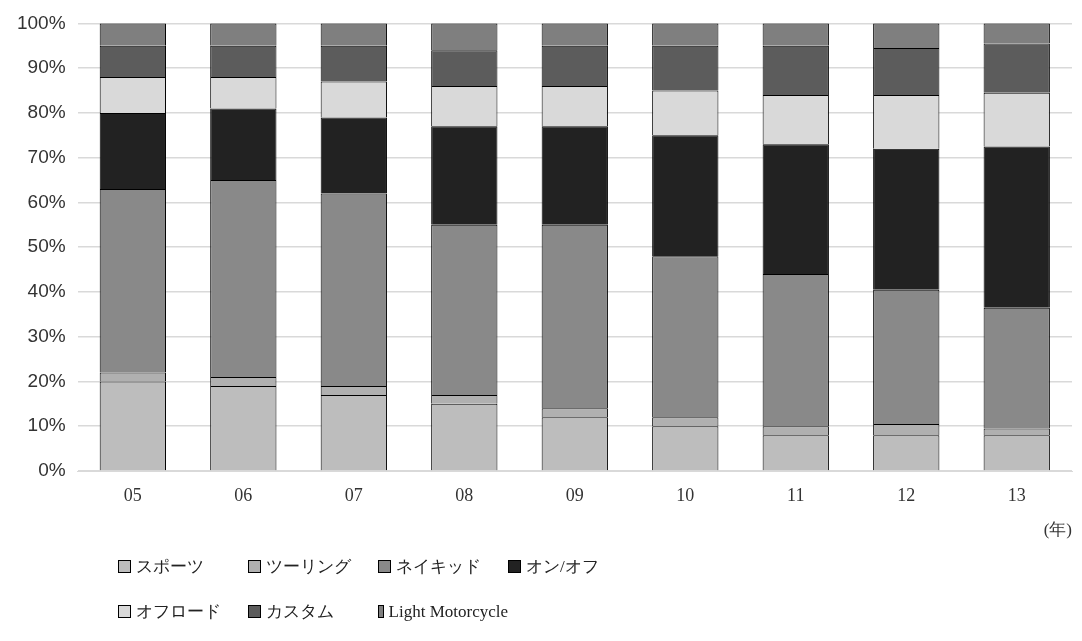 The height and width of the screenshot is (641, 1082). Describe the element at coordinates (796, 494) in the screenshot. I see `x-tick-label: 11` at that location.